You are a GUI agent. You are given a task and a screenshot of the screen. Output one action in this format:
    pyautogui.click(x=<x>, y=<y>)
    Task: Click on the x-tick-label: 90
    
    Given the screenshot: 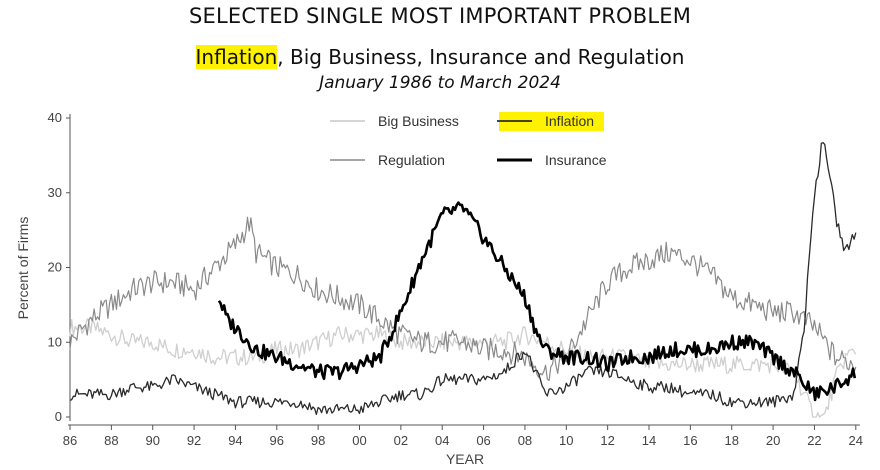 What is the action you would take?
    pyautogui.click(x=152, y=440)
    